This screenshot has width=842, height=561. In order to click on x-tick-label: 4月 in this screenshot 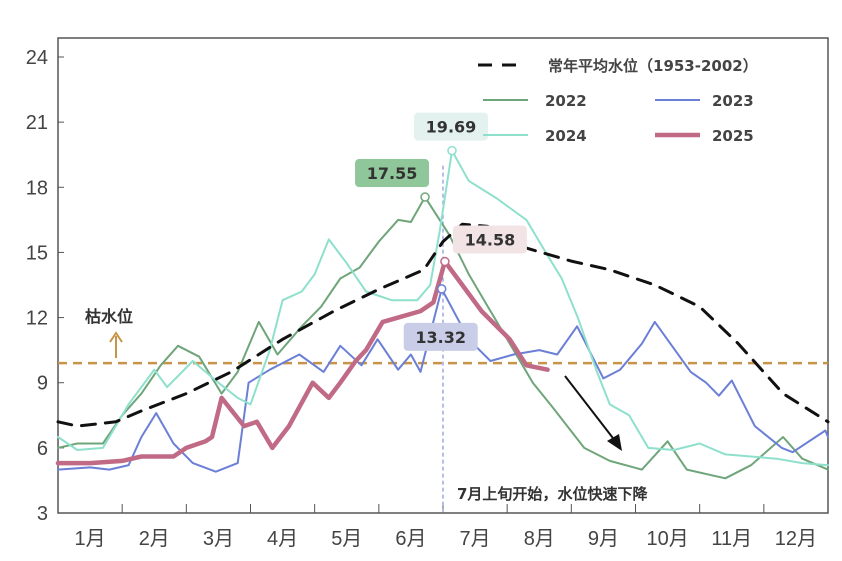, I will do `click(282, 539)`.